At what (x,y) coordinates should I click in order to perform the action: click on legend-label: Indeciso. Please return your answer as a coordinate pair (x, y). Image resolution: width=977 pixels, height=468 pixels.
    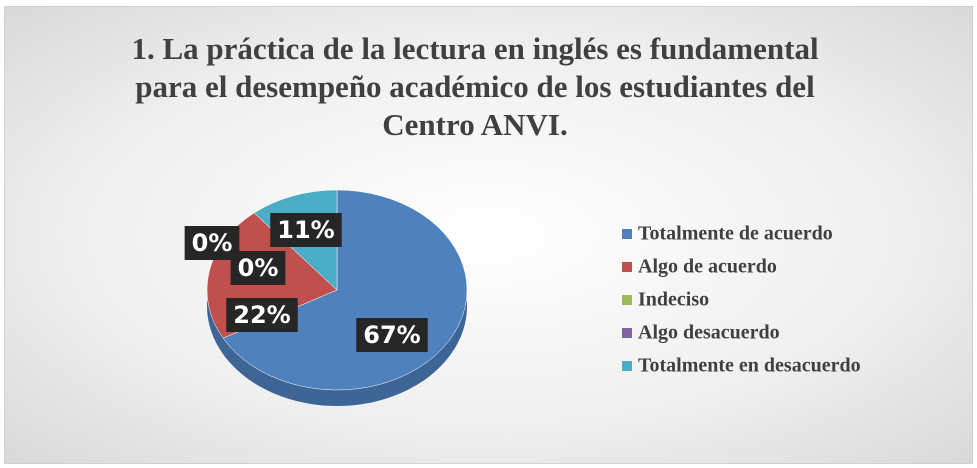
    Looking at the image, I should click on (673, 300).